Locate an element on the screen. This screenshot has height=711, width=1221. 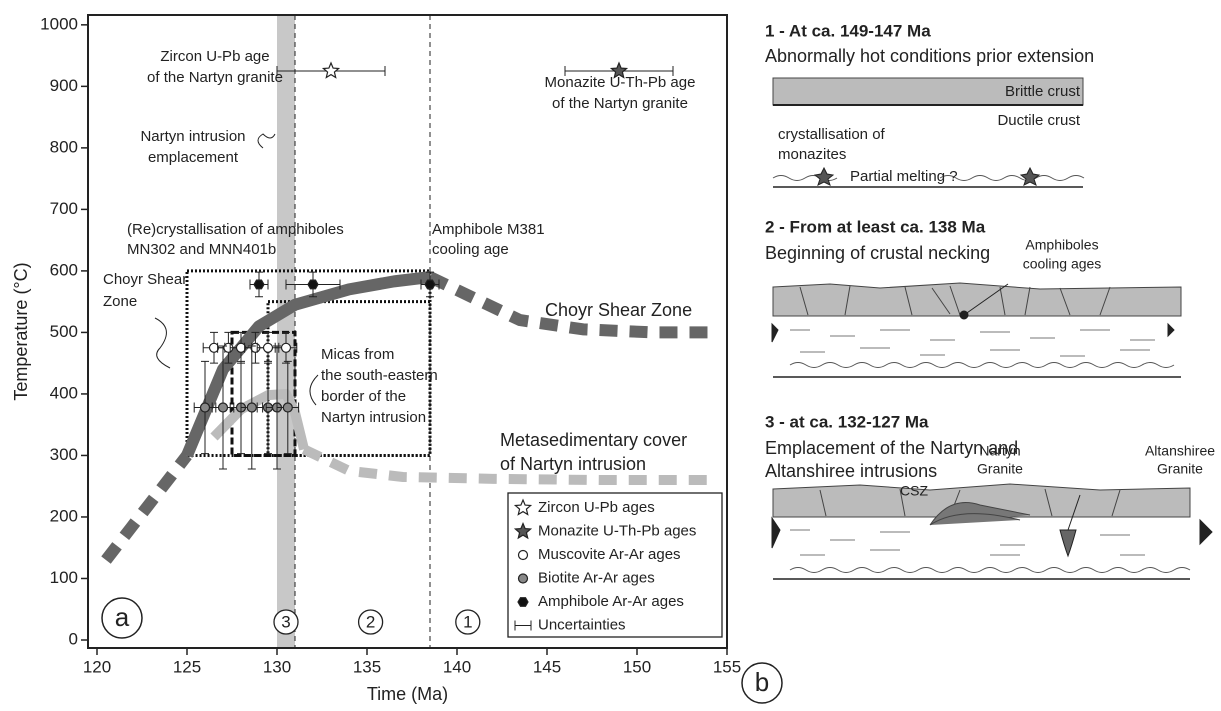
y-tick-label: 500 is located at coordinates (64, 331).